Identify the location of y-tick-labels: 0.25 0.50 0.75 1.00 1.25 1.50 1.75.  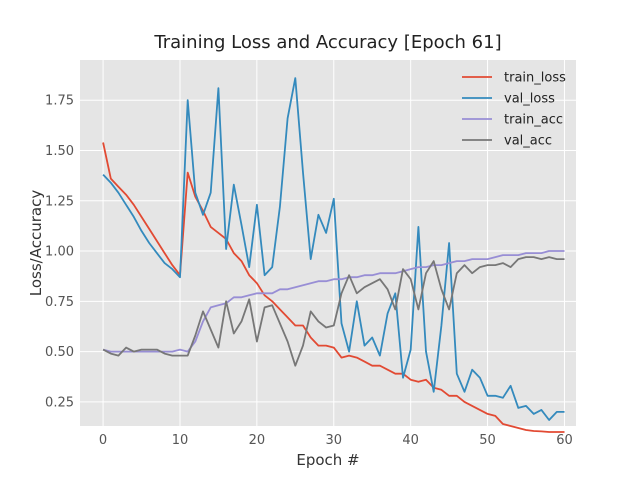
(59, 252).